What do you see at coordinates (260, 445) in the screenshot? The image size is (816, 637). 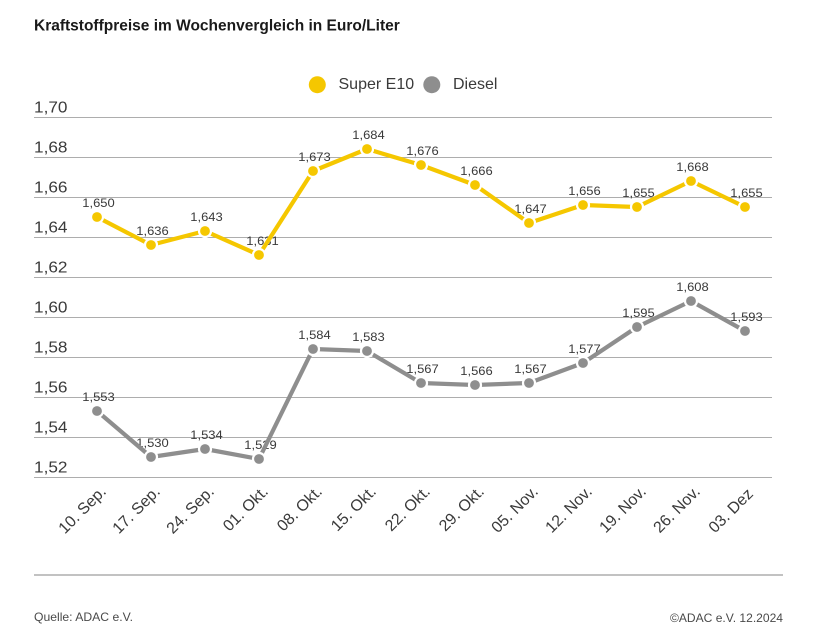 I see `svg-text: 1,529` at bounding box center [260, 445].